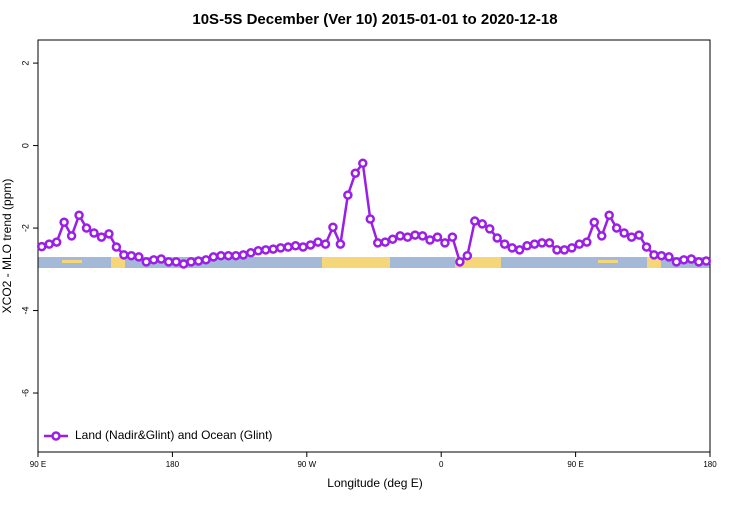 This screenshot has width=750, height=505. I want to click on y-tick-label: -4, so click(25, 311).